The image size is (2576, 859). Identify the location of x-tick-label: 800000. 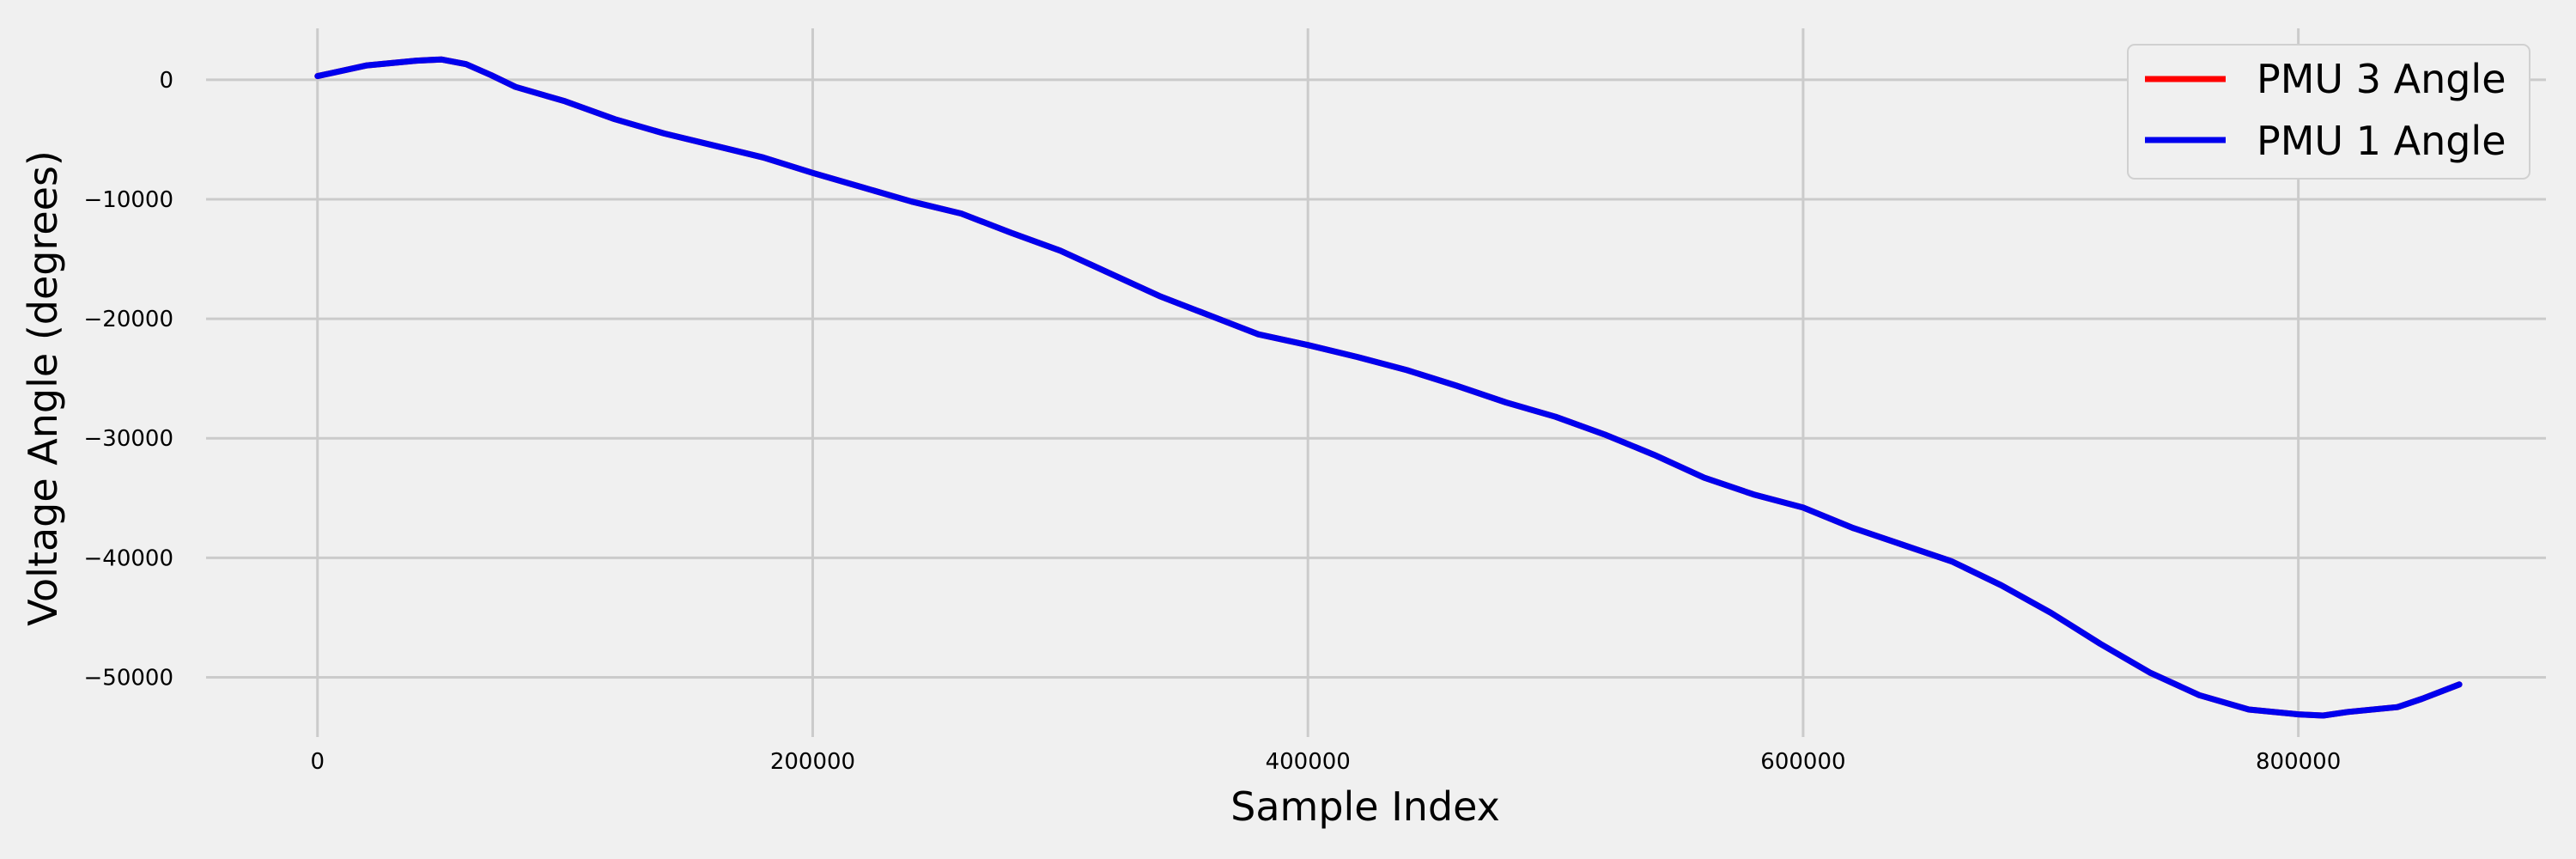
(2298, 762).